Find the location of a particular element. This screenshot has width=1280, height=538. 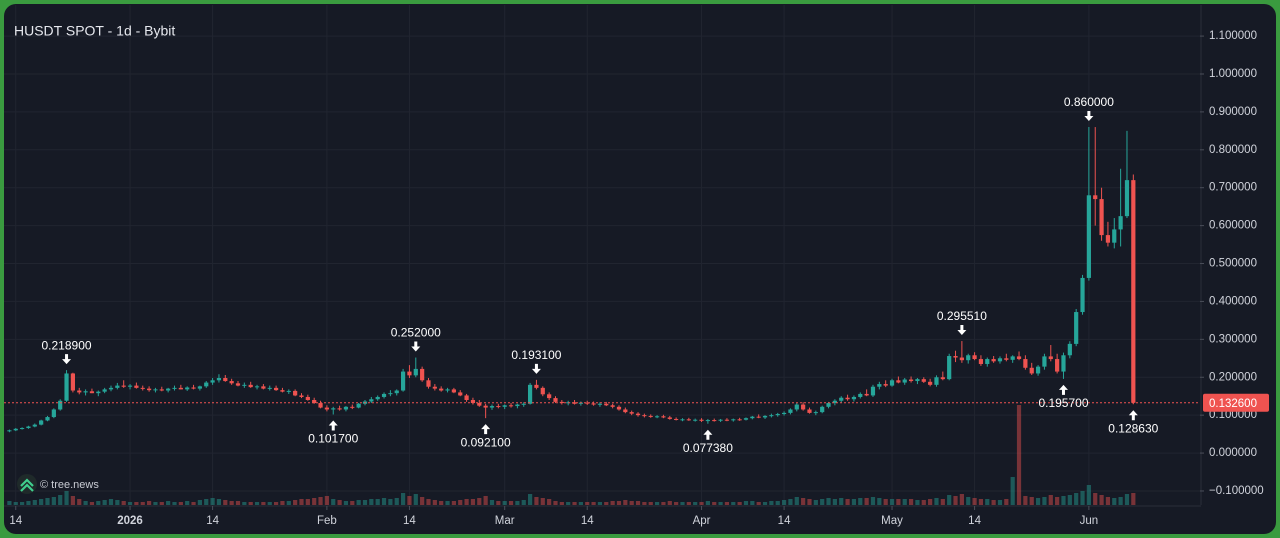

last-price-label: 0.132600 is located at coordinates (1233, 404).